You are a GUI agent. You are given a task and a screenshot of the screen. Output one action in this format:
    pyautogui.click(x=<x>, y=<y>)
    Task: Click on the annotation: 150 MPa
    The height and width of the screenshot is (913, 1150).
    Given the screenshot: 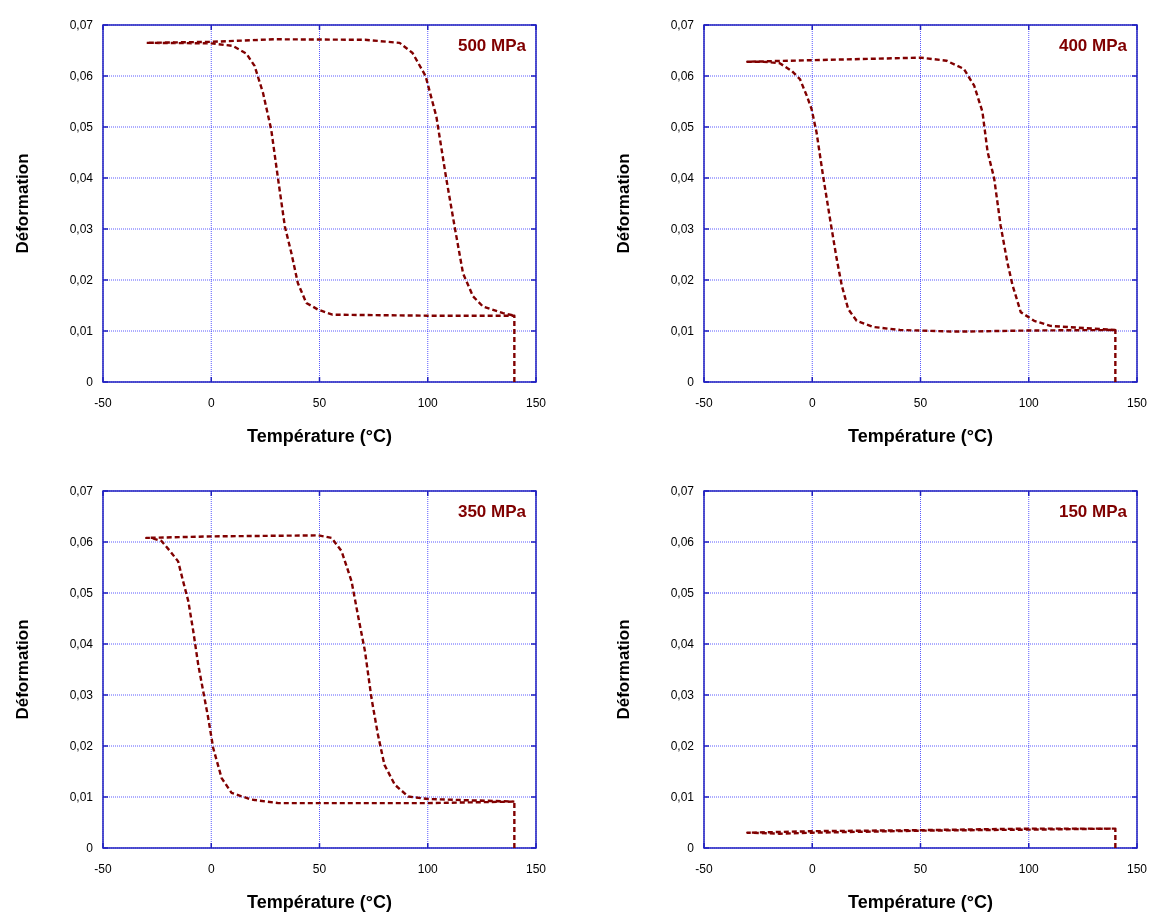 What is the action you would take?
    pyautogui.click(x=1093, y=511)
    